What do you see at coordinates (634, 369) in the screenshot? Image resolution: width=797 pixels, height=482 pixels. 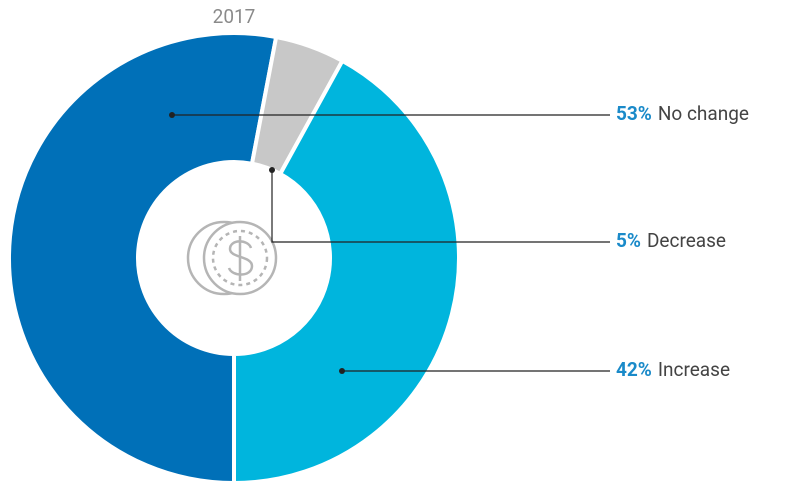 I see `value-label: 42%` at bounding box center [634, 369].